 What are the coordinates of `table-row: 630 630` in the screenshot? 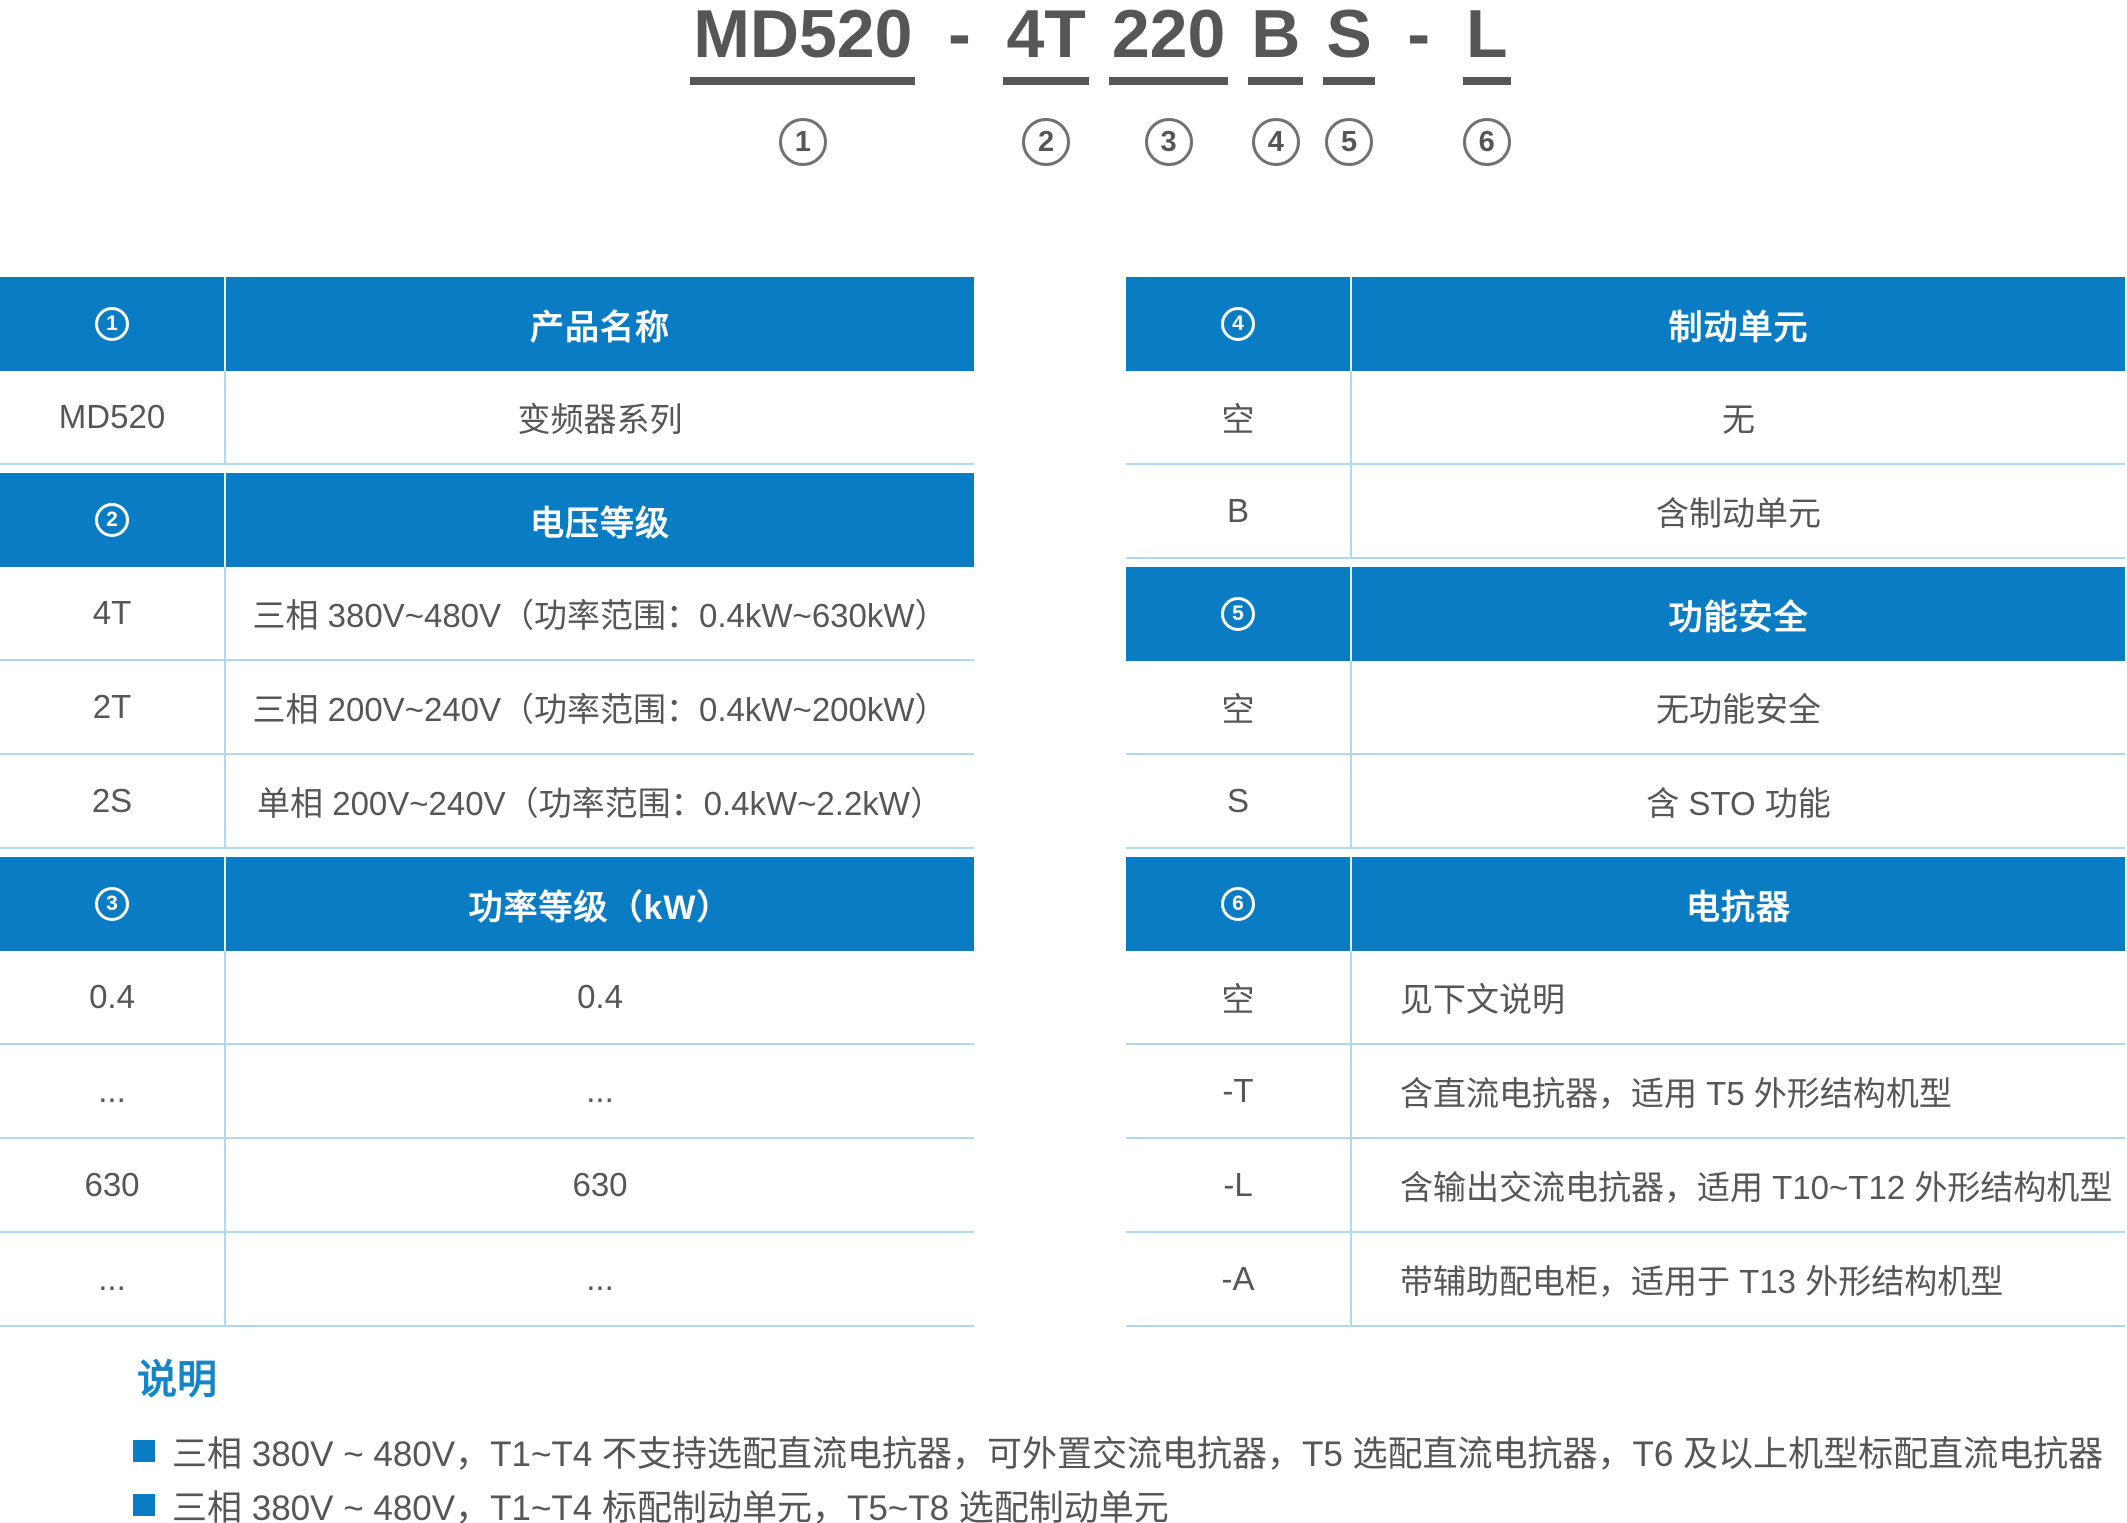 It's located at (487, 1186).